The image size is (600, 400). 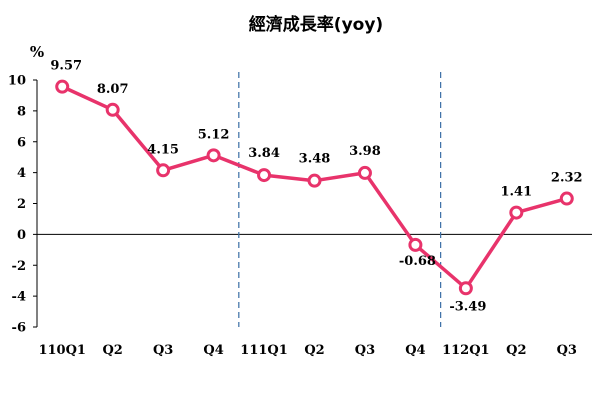 I want to click on data-label: 4.15, so click(x=163, y=149).